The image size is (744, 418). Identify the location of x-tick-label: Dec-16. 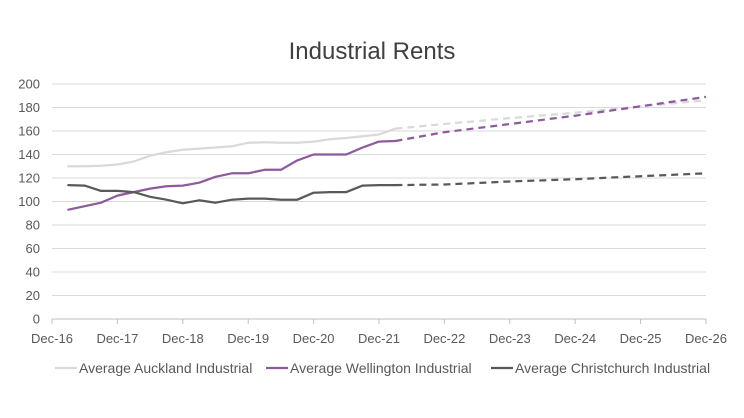
(52, 338).